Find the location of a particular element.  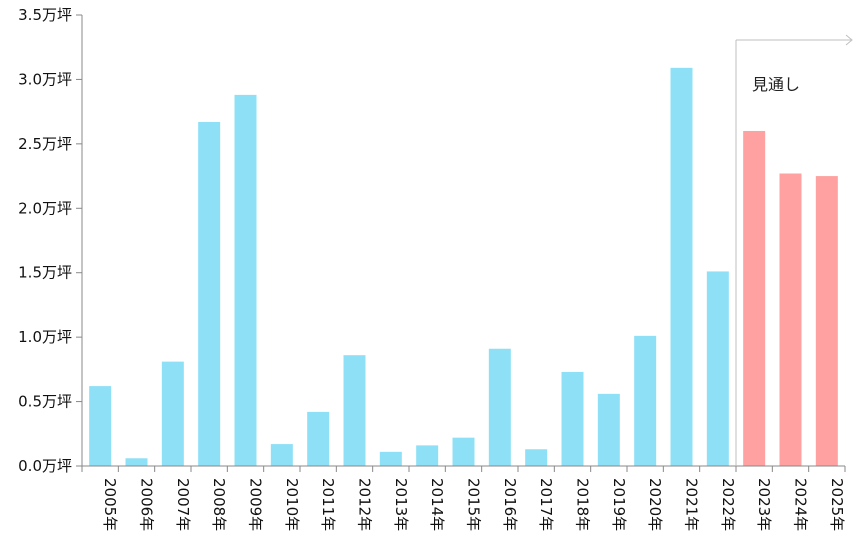

x-tick-label: 2016年 is located at coordinates (510, 504).